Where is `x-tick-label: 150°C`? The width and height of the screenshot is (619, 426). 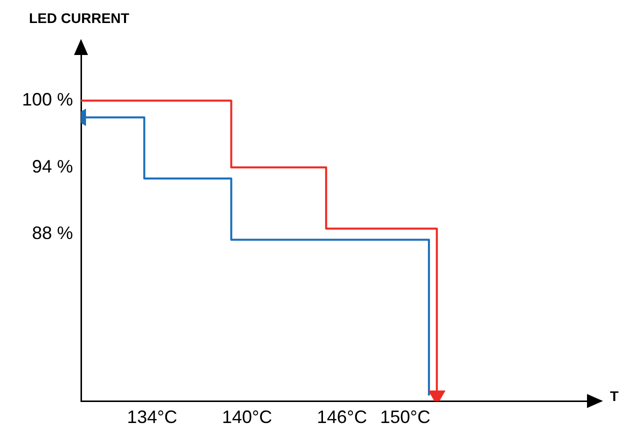
x-tick-label: 150°C is located at coordinates (405, 416).